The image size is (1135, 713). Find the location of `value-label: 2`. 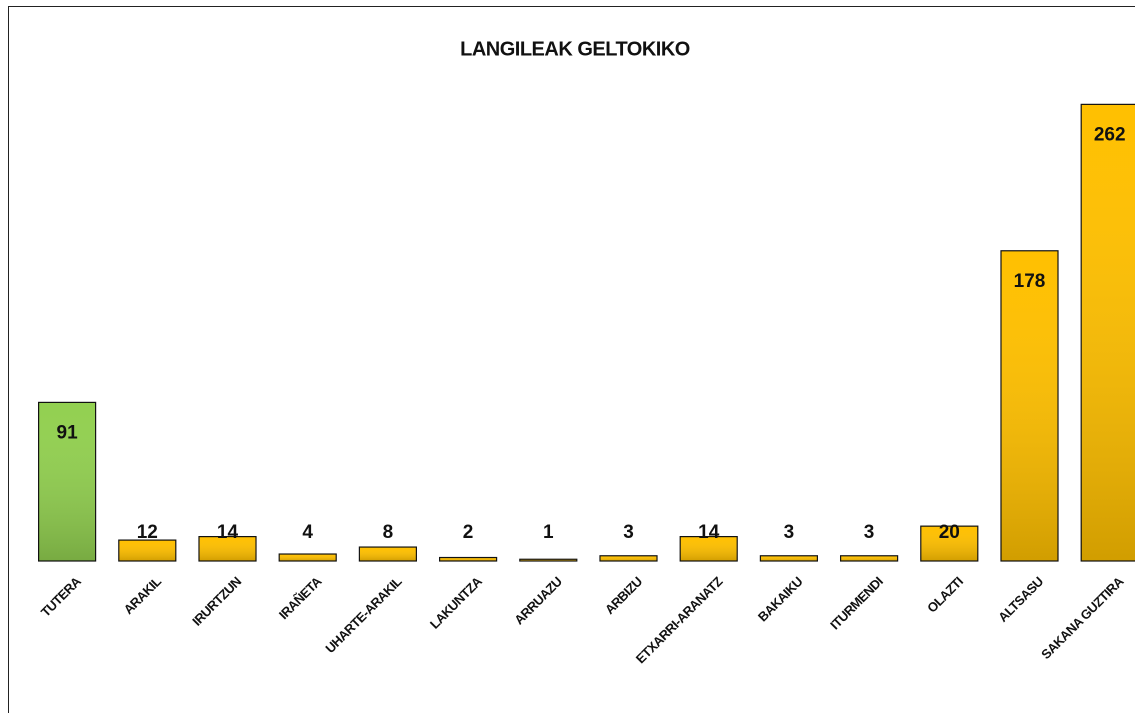

value-label: 2 is located at coordinates (468, 532).